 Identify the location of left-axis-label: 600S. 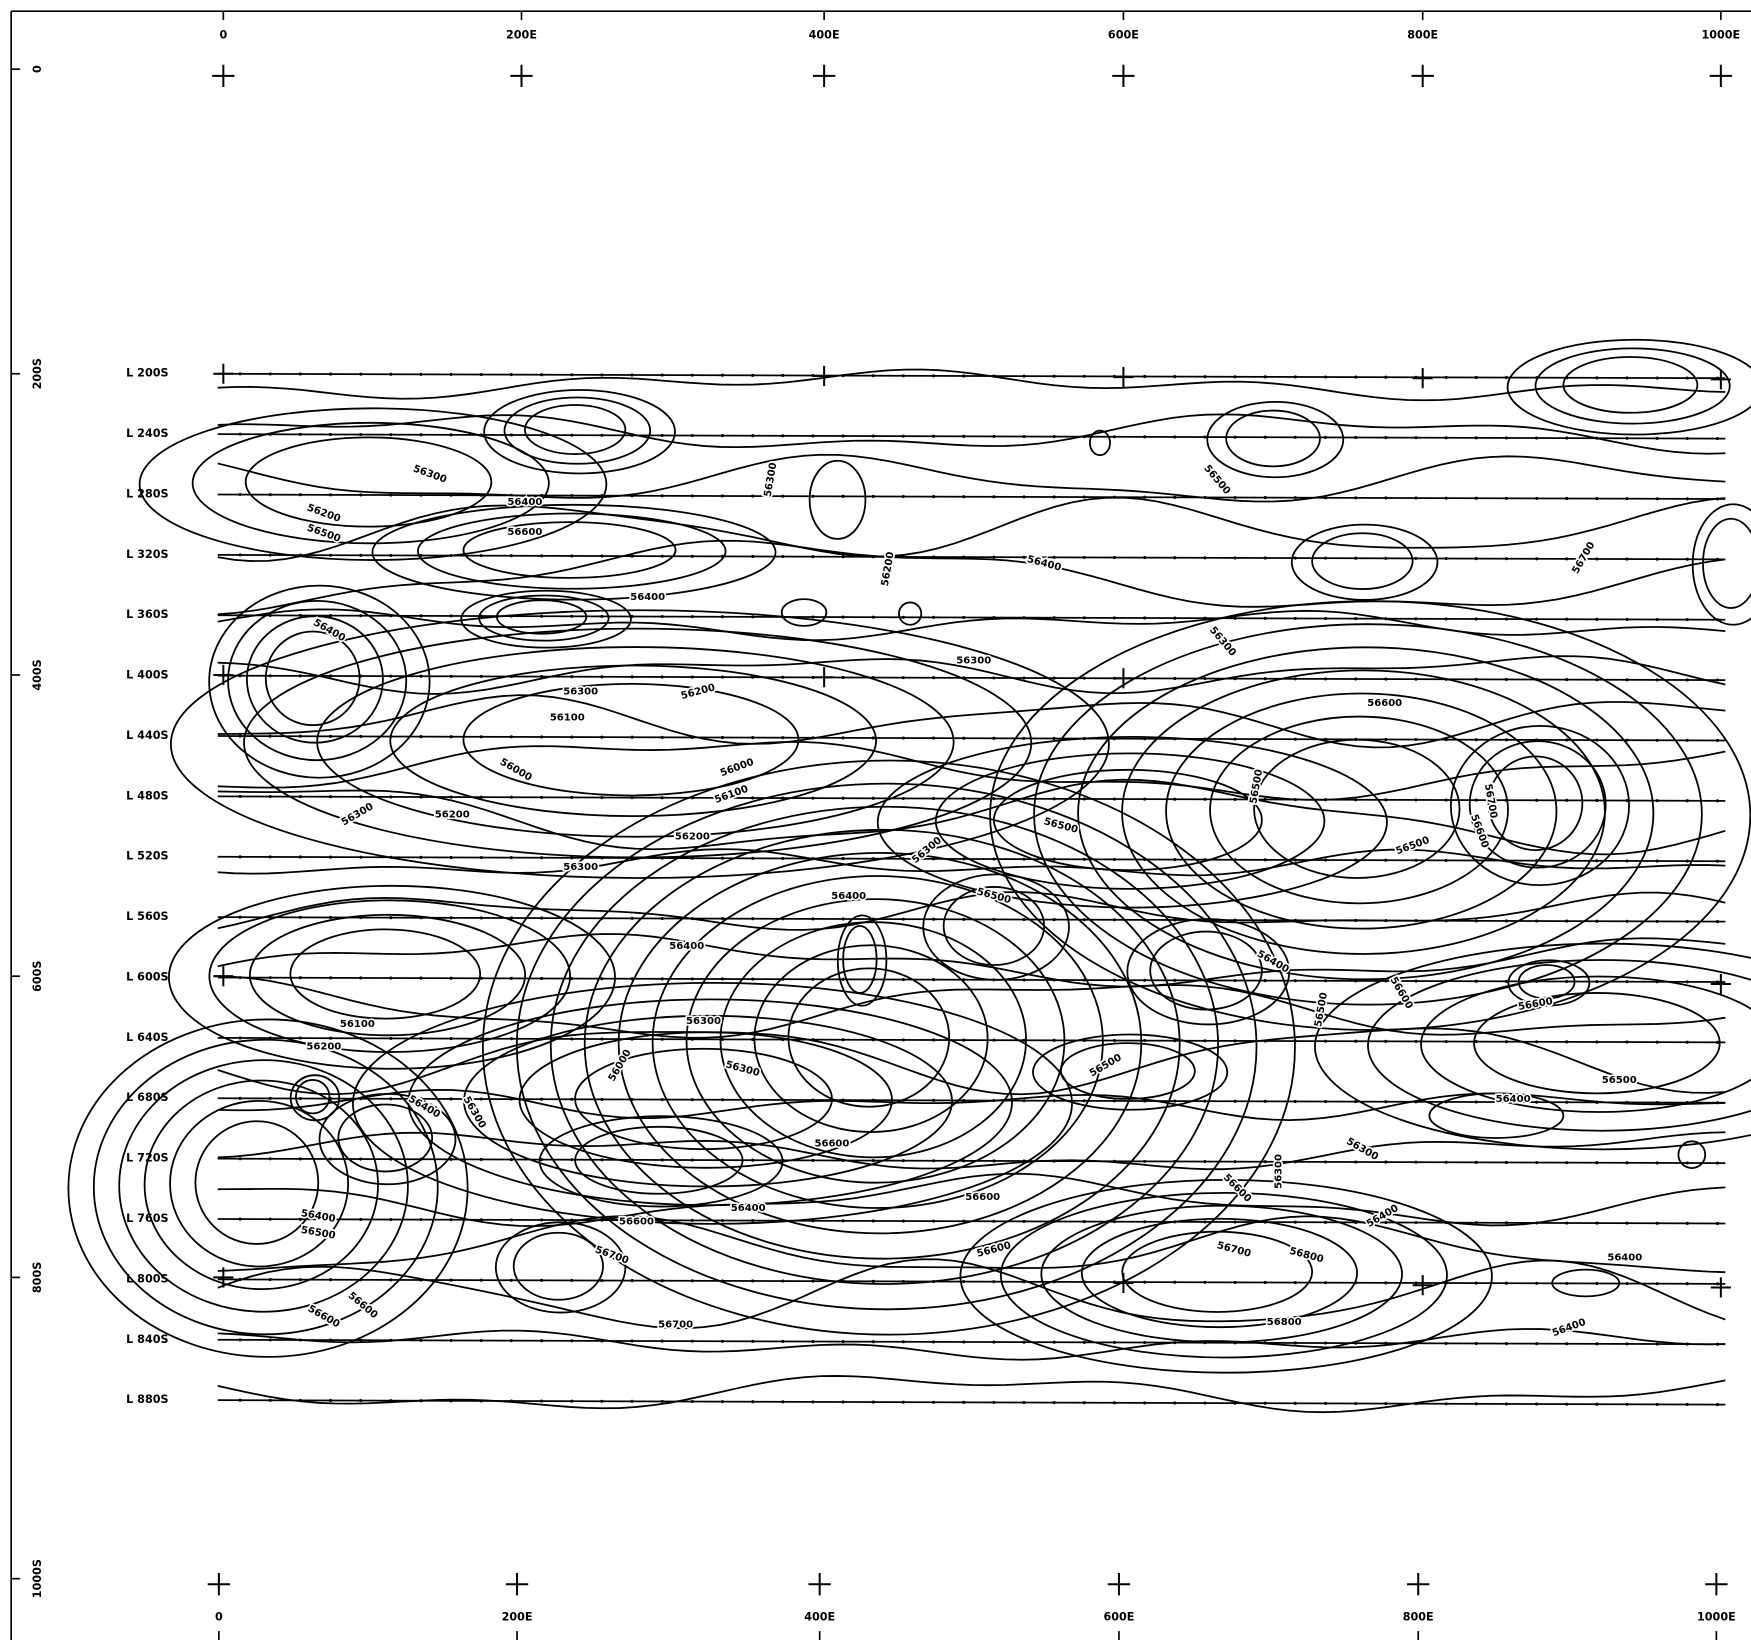
(37, 976).